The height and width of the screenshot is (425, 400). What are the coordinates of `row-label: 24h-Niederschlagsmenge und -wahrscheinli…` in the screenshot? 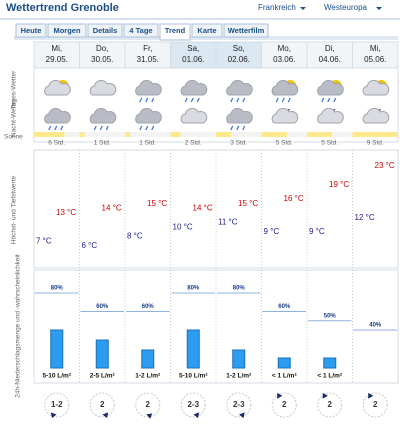 It's located at (18, 326).